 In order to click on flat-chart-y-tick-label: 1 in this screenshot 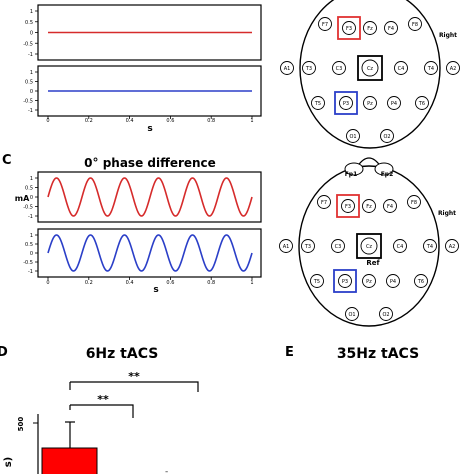, I will do `click(31, 12)`.